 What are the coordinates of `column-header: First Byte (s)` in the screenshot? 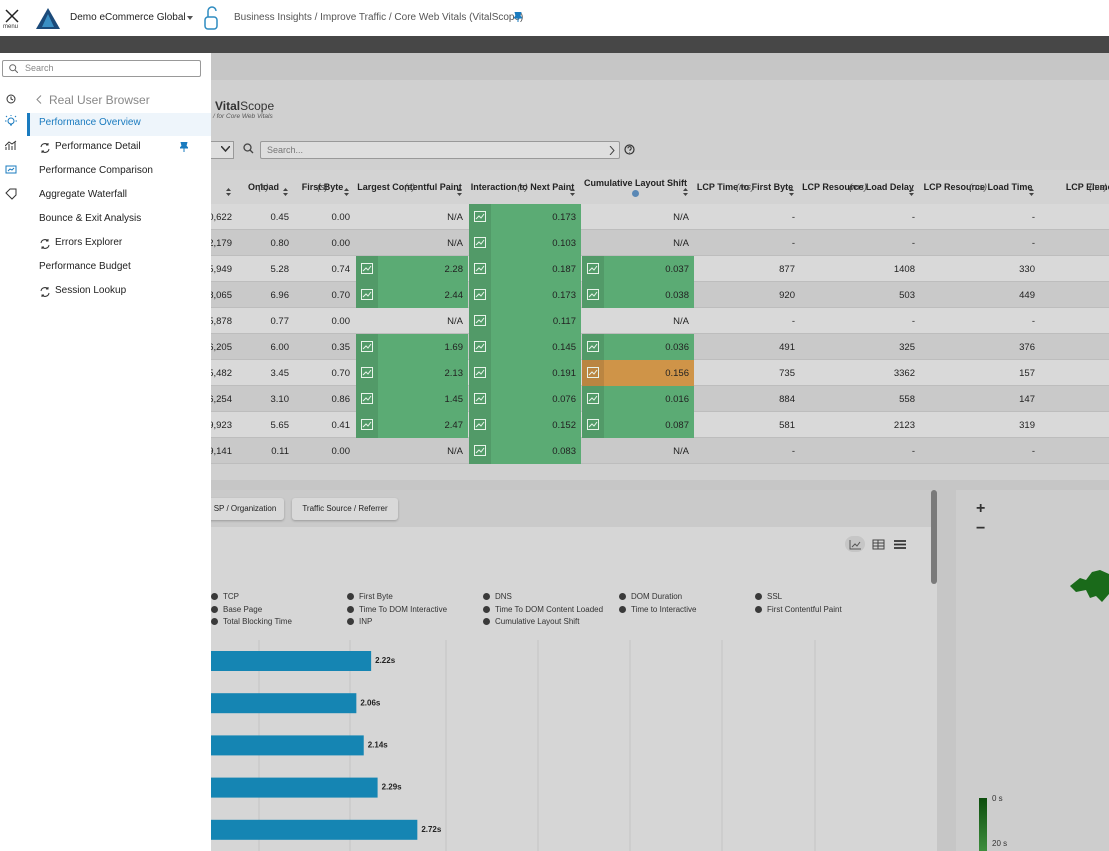 It's located at (322, 187).